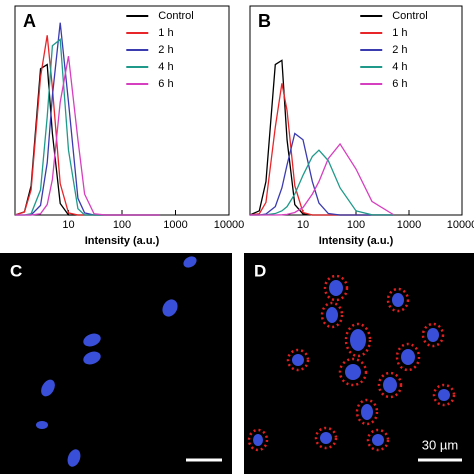 Image resolution: width=474 pixels, height=474 pixels. I want to click on panel-label: D, so click(260, 270).